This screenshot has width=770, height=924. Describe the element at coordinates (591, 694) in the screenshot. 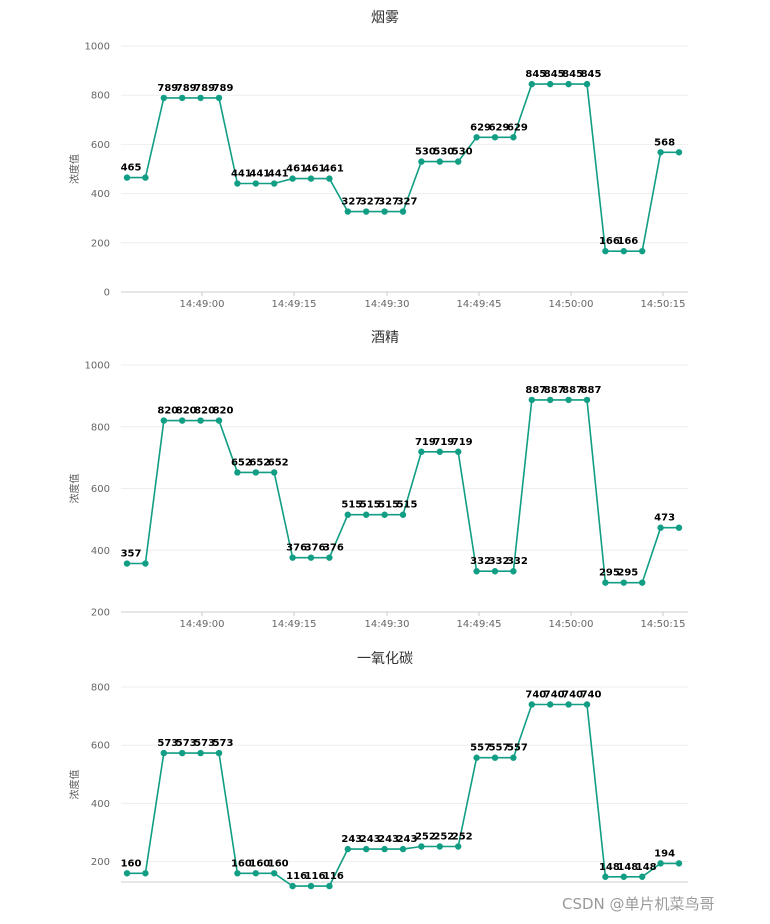

I see `data-label: 740` at that location.